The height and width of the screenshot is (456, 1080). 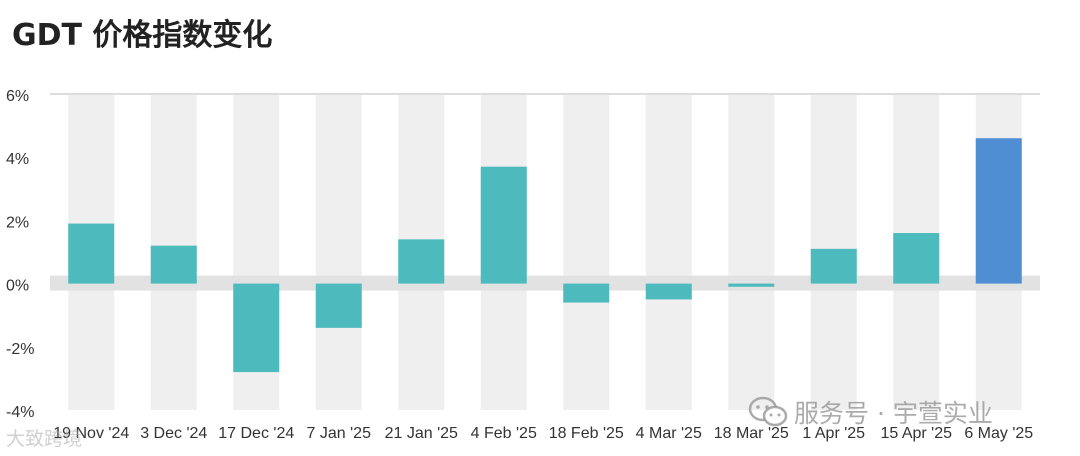 What do you see at coordinates (17, 96) in the screenshot?
I see `y-tick-label: 6%` at bounding box center [17, 96].